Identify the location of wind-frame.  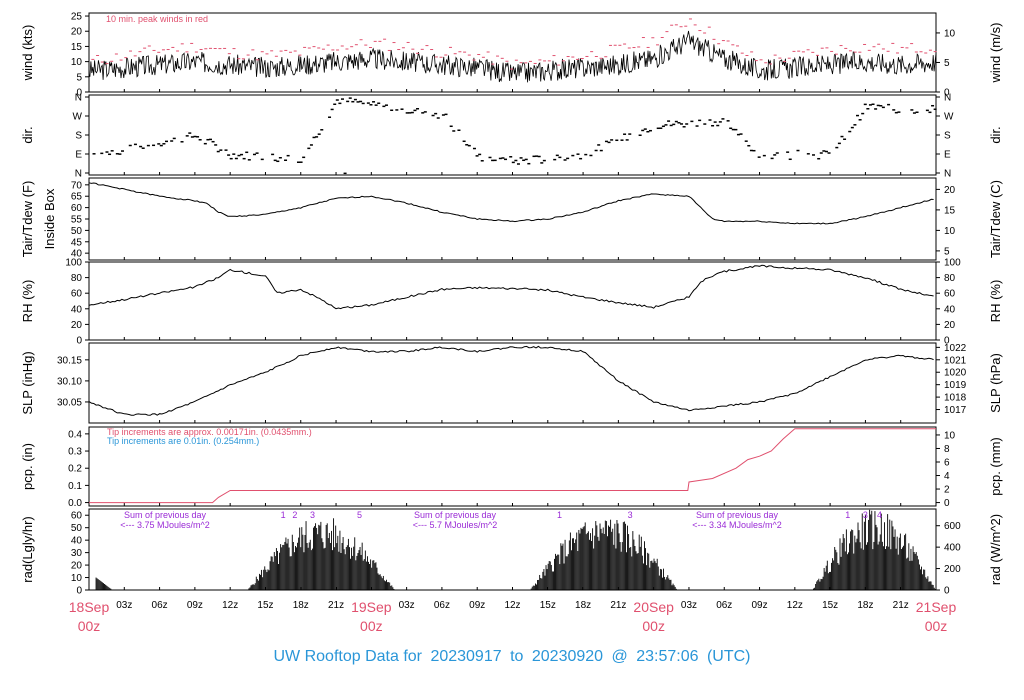
(512, 52).